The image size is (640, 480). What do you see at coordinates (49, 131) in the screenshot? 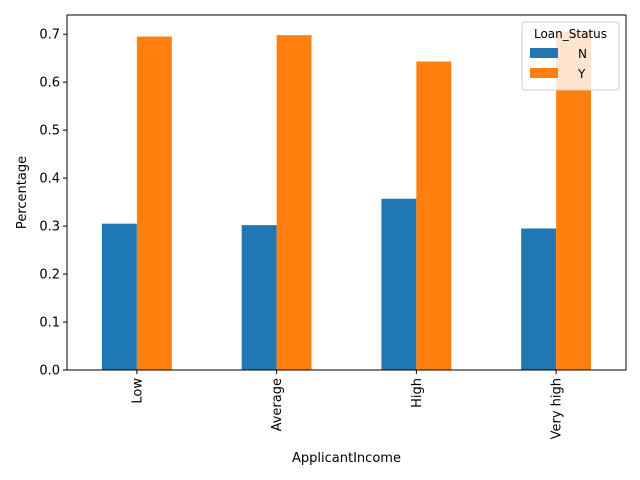
I see `y-tick-label: 0.5` at bounding box center [49, 131].